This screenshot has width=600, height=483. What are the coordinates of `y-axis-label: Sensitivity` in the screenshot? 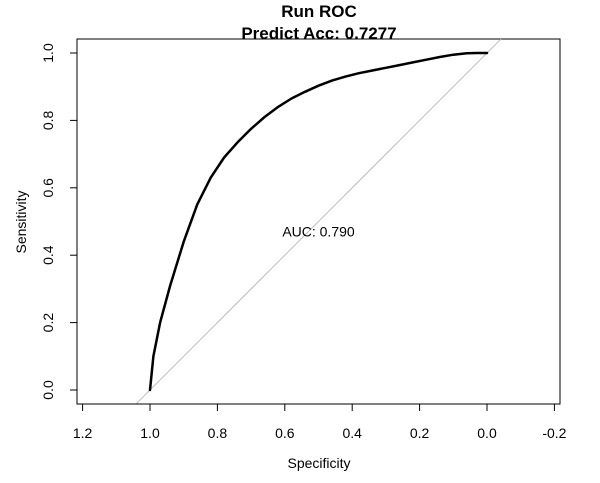 It's located at (21, 221).